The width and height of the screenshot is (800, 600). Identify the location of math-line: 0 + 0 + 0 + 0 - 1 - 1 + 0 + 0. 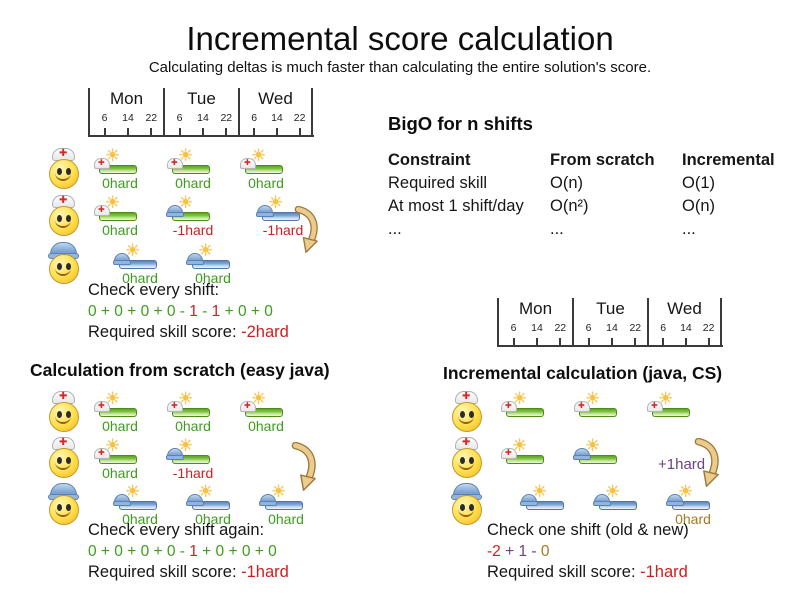
(180, 311).